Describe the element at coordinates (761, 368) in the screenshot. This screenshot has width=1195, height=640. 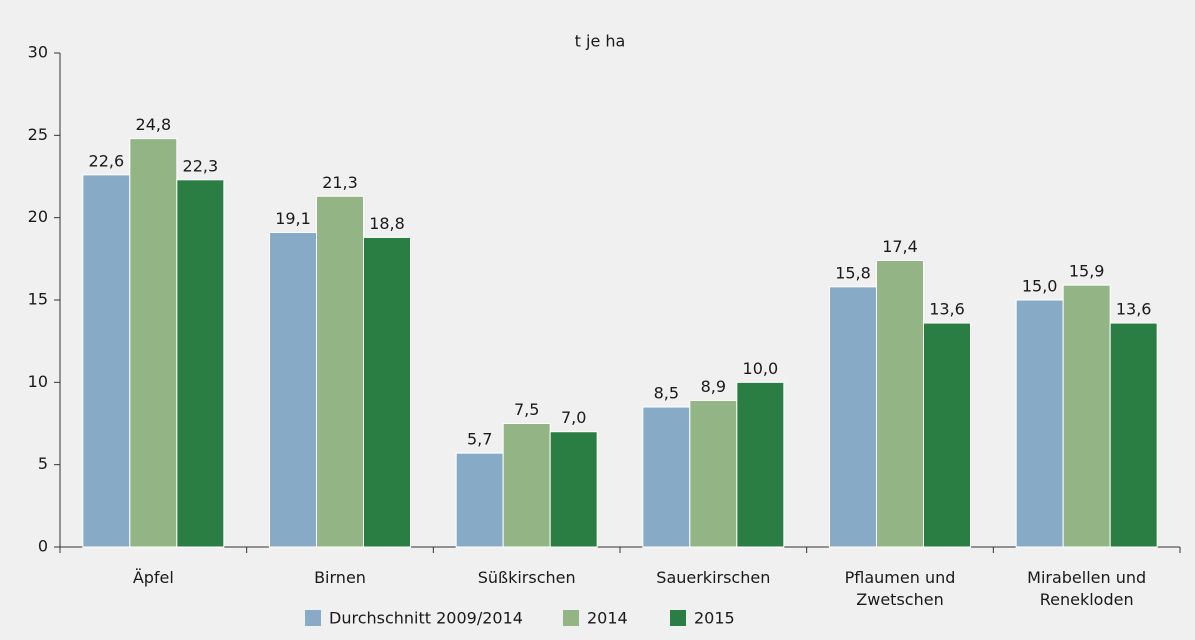
I see `value-label: 10,0` at that location.